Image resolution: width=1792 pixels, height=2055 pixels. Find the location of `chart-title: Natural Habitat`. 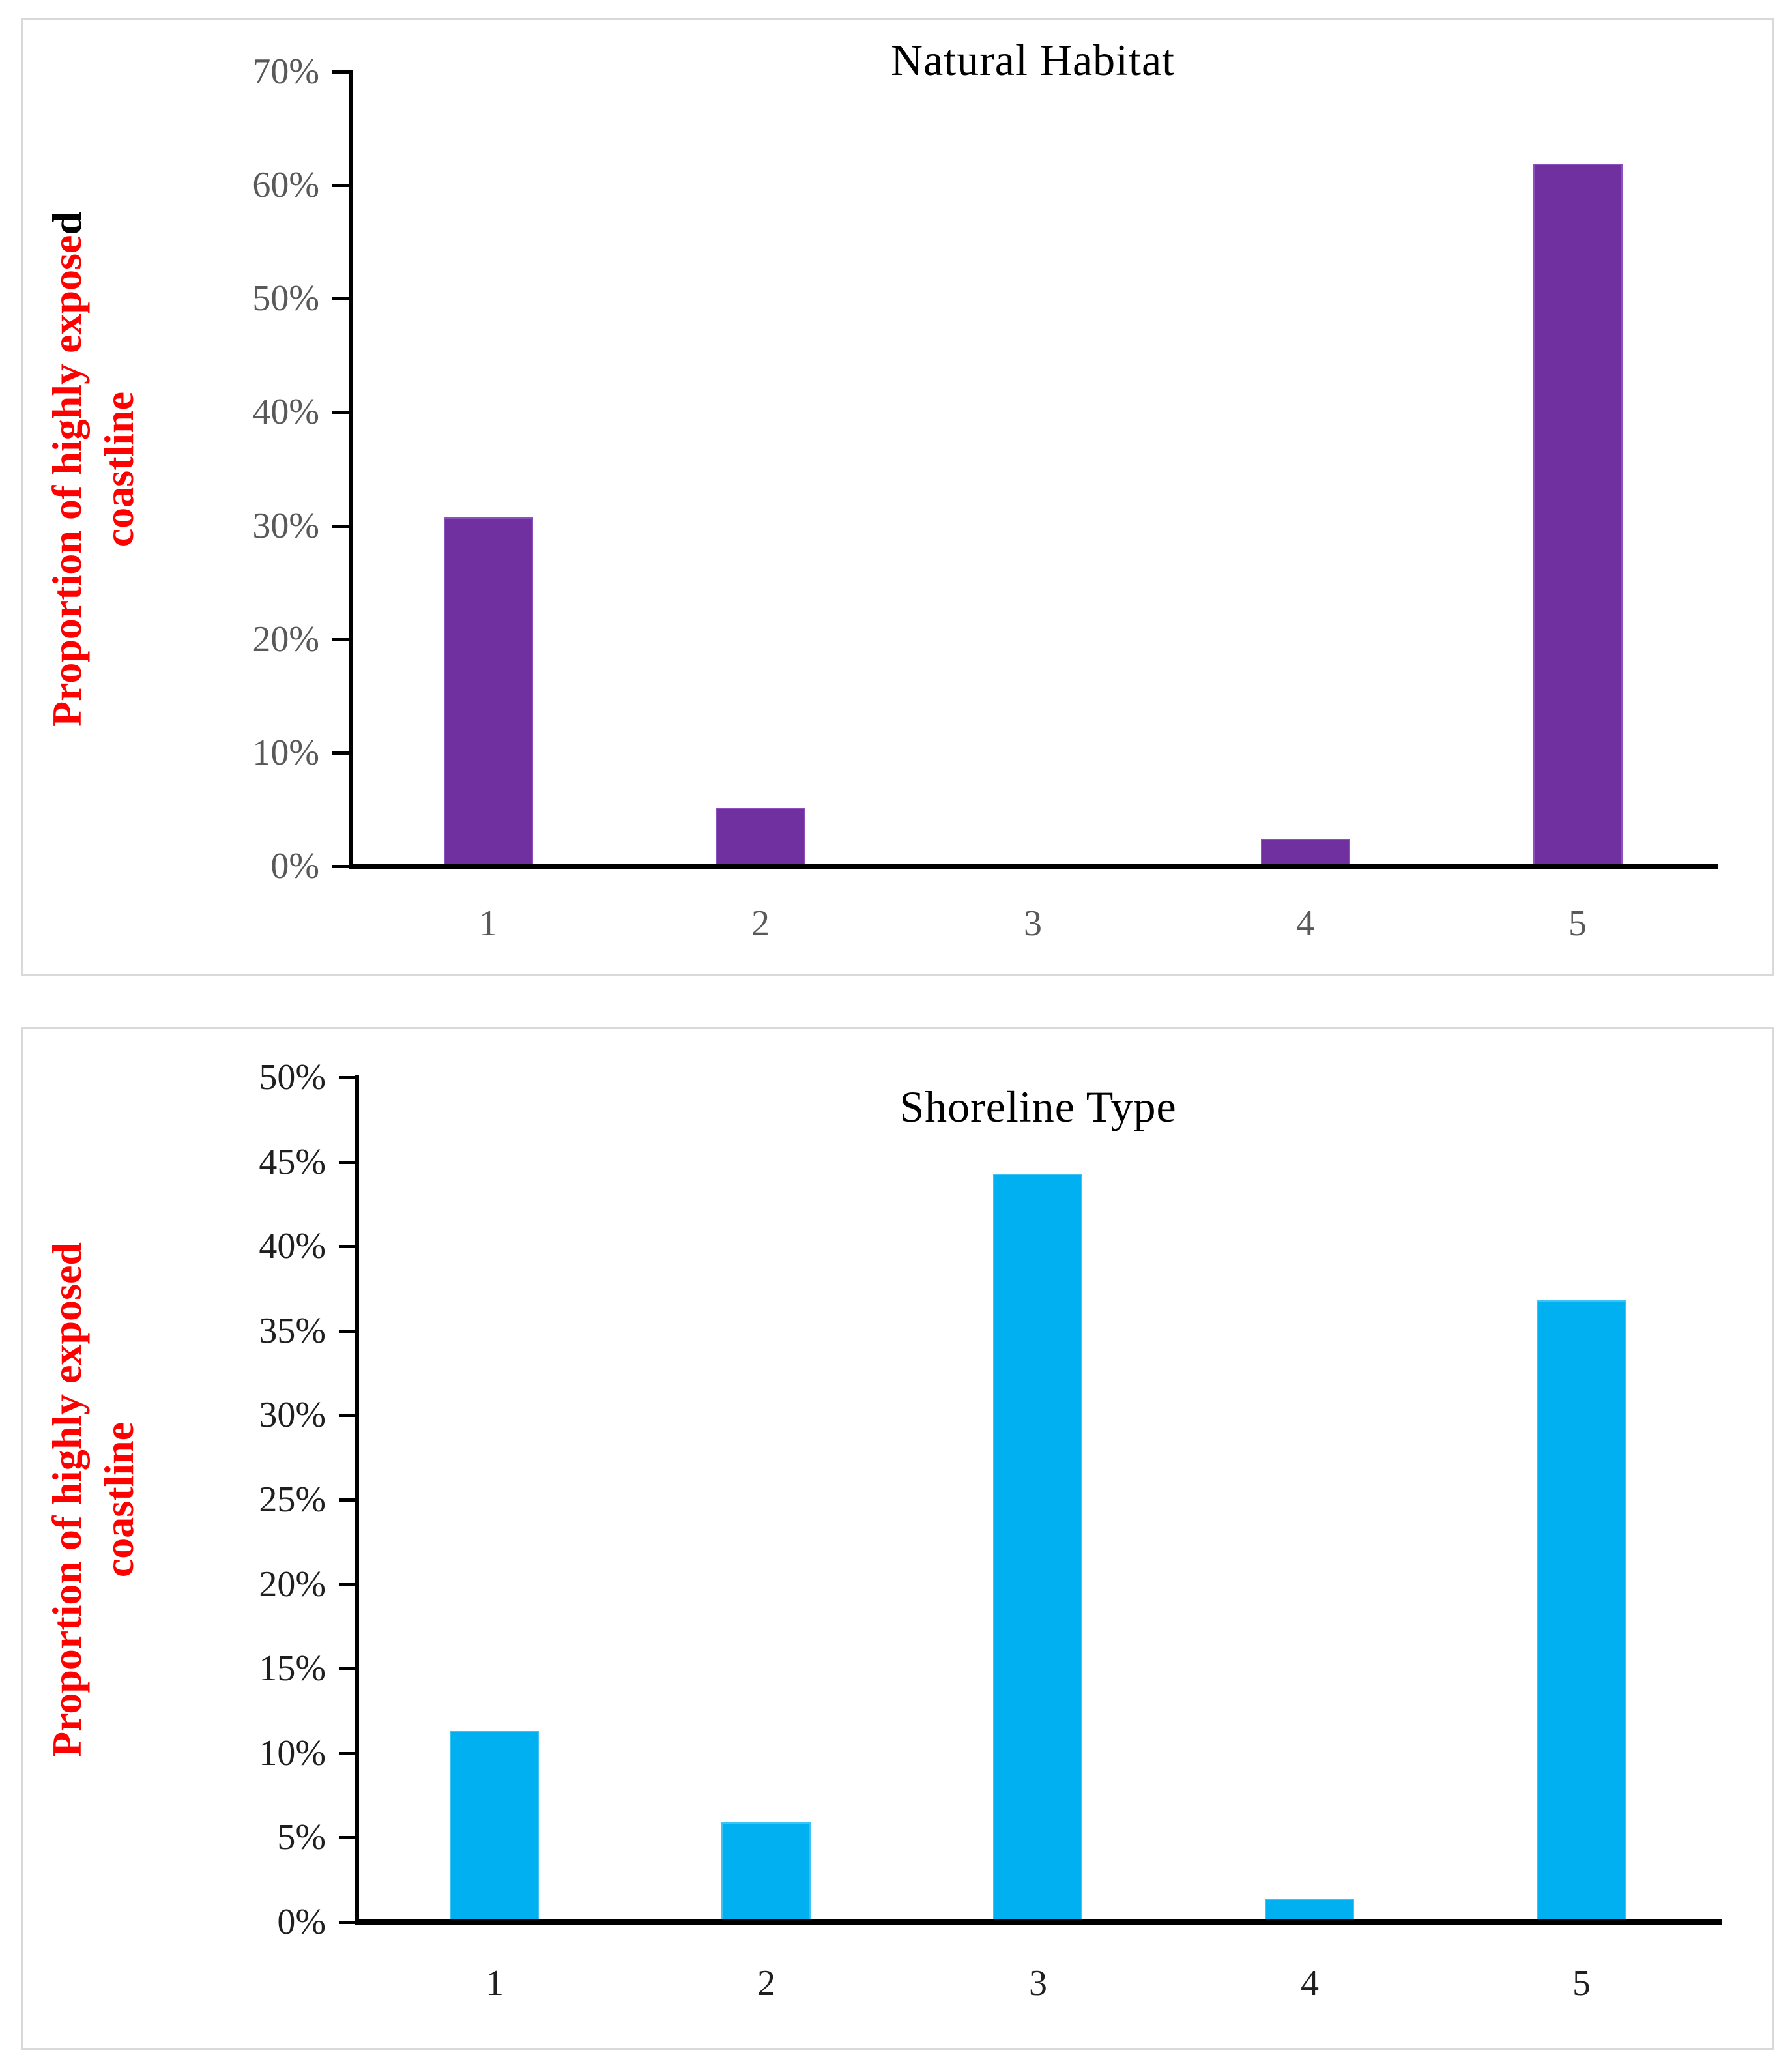

chart-title: Natural Habitat is located at coordinates (1033, 60).